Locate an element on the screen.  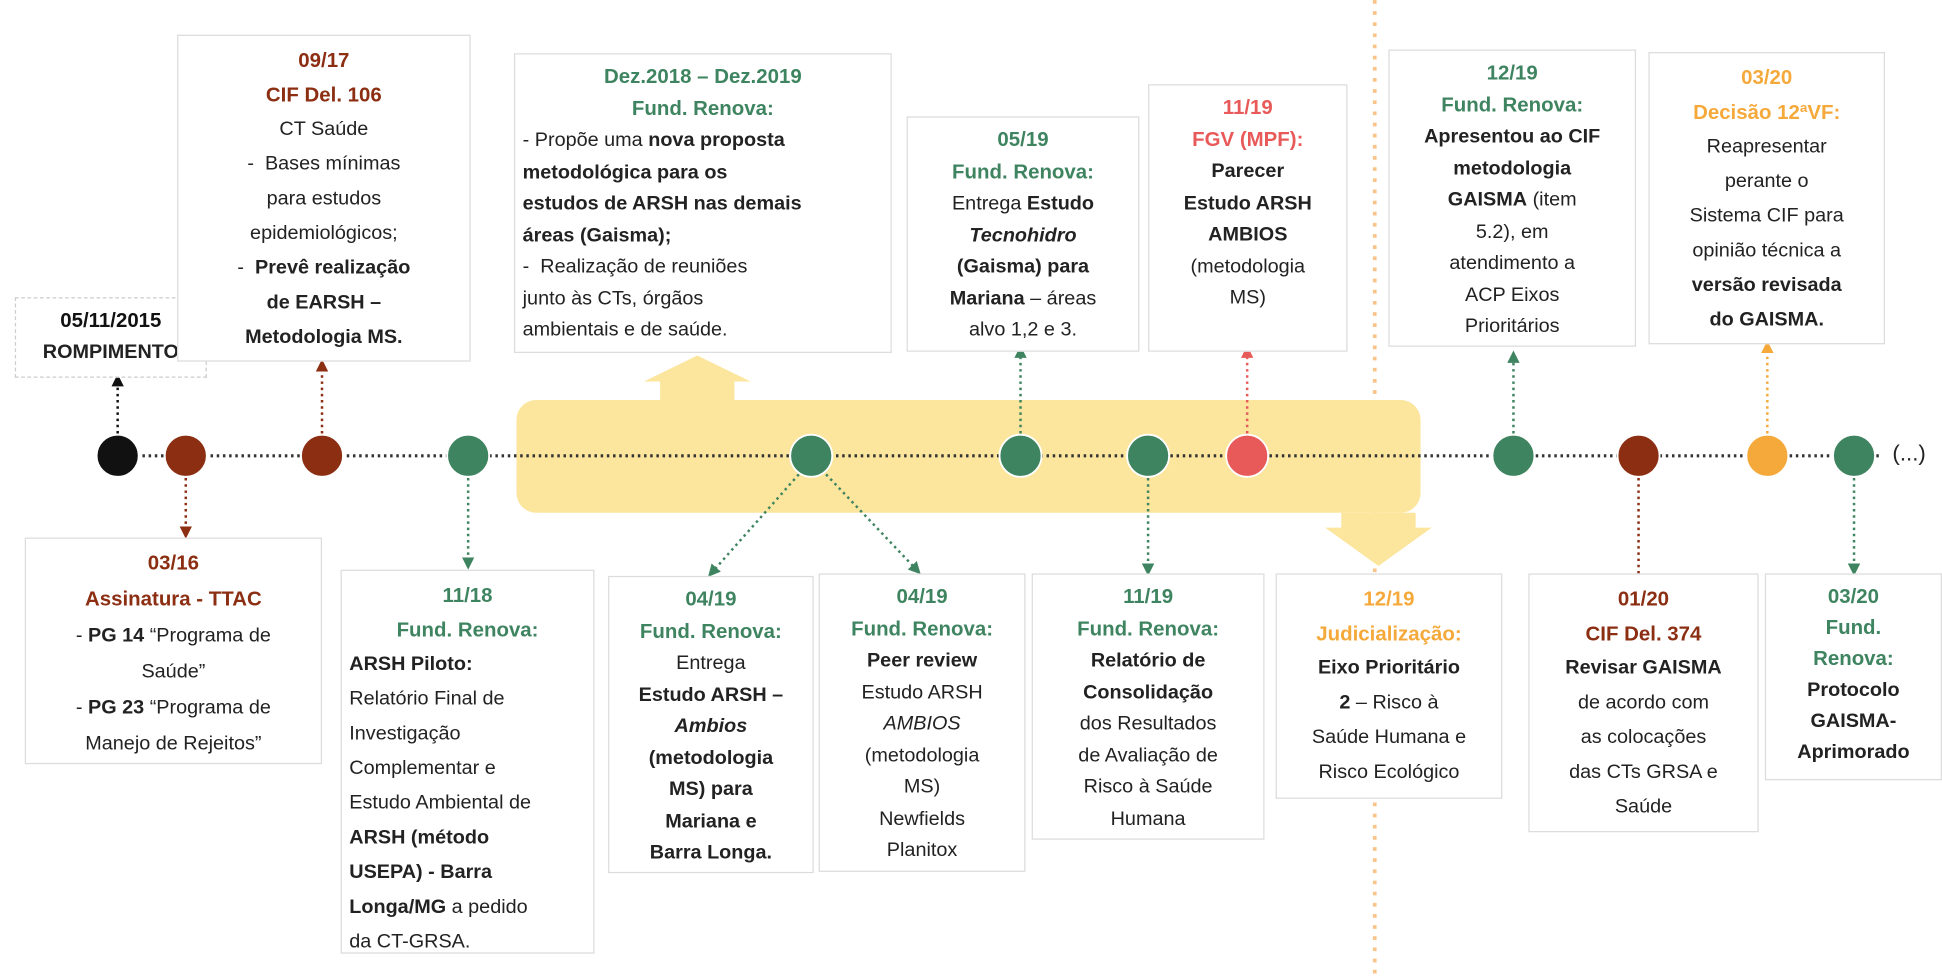
event-text-line: de acordo com is located at coordinates (1644, 703).